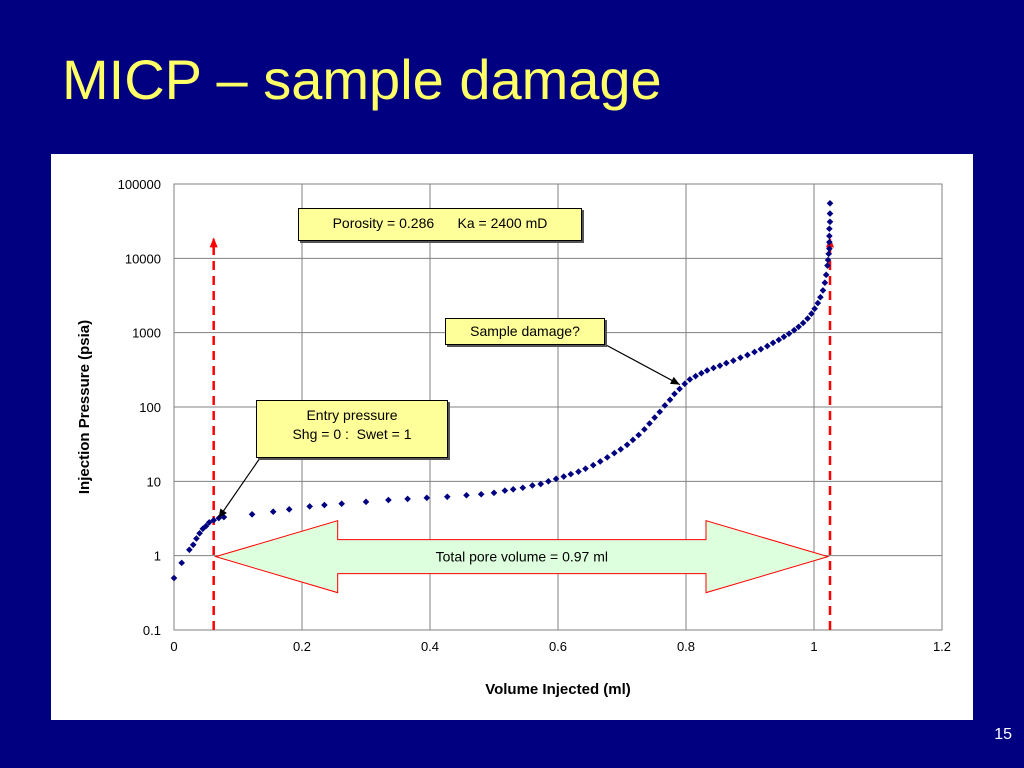 This screenshot has width=1024, height=768. Describe the element at coordinates (352, 434) in the screenshot. I see `entry-pressure-line2: Shg = 0 : Swet = 1` at that location.